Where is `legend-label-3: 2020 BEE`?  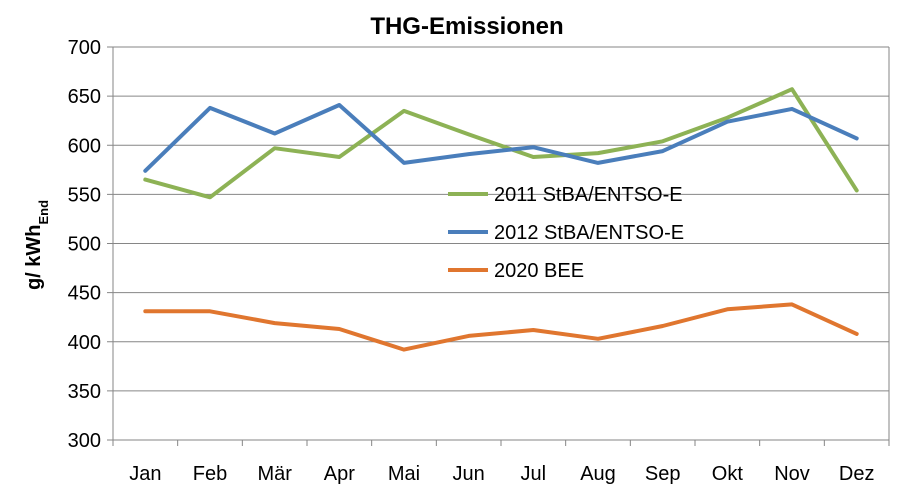 legend-label-3: 2020 BEE is located at coordinates (539, 271).